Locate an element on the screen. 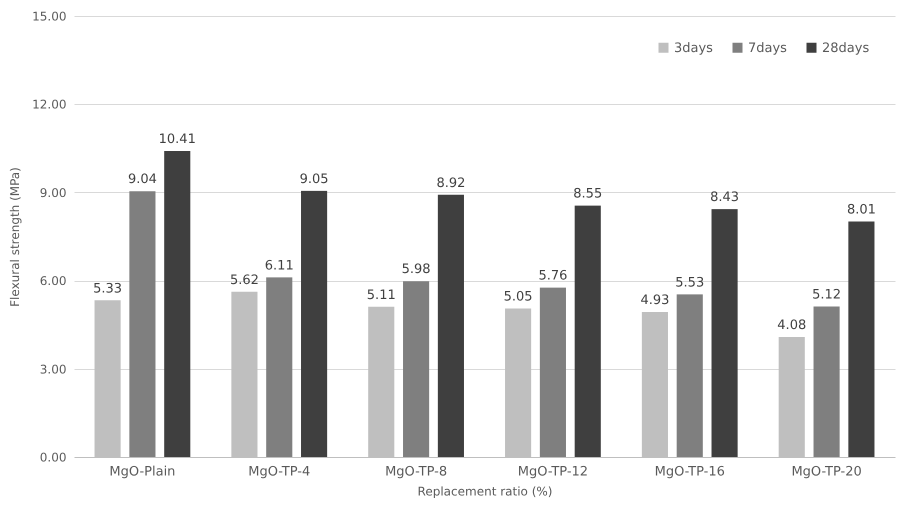  y-tick-label: 6.00 is located at coordinates (53, 281).